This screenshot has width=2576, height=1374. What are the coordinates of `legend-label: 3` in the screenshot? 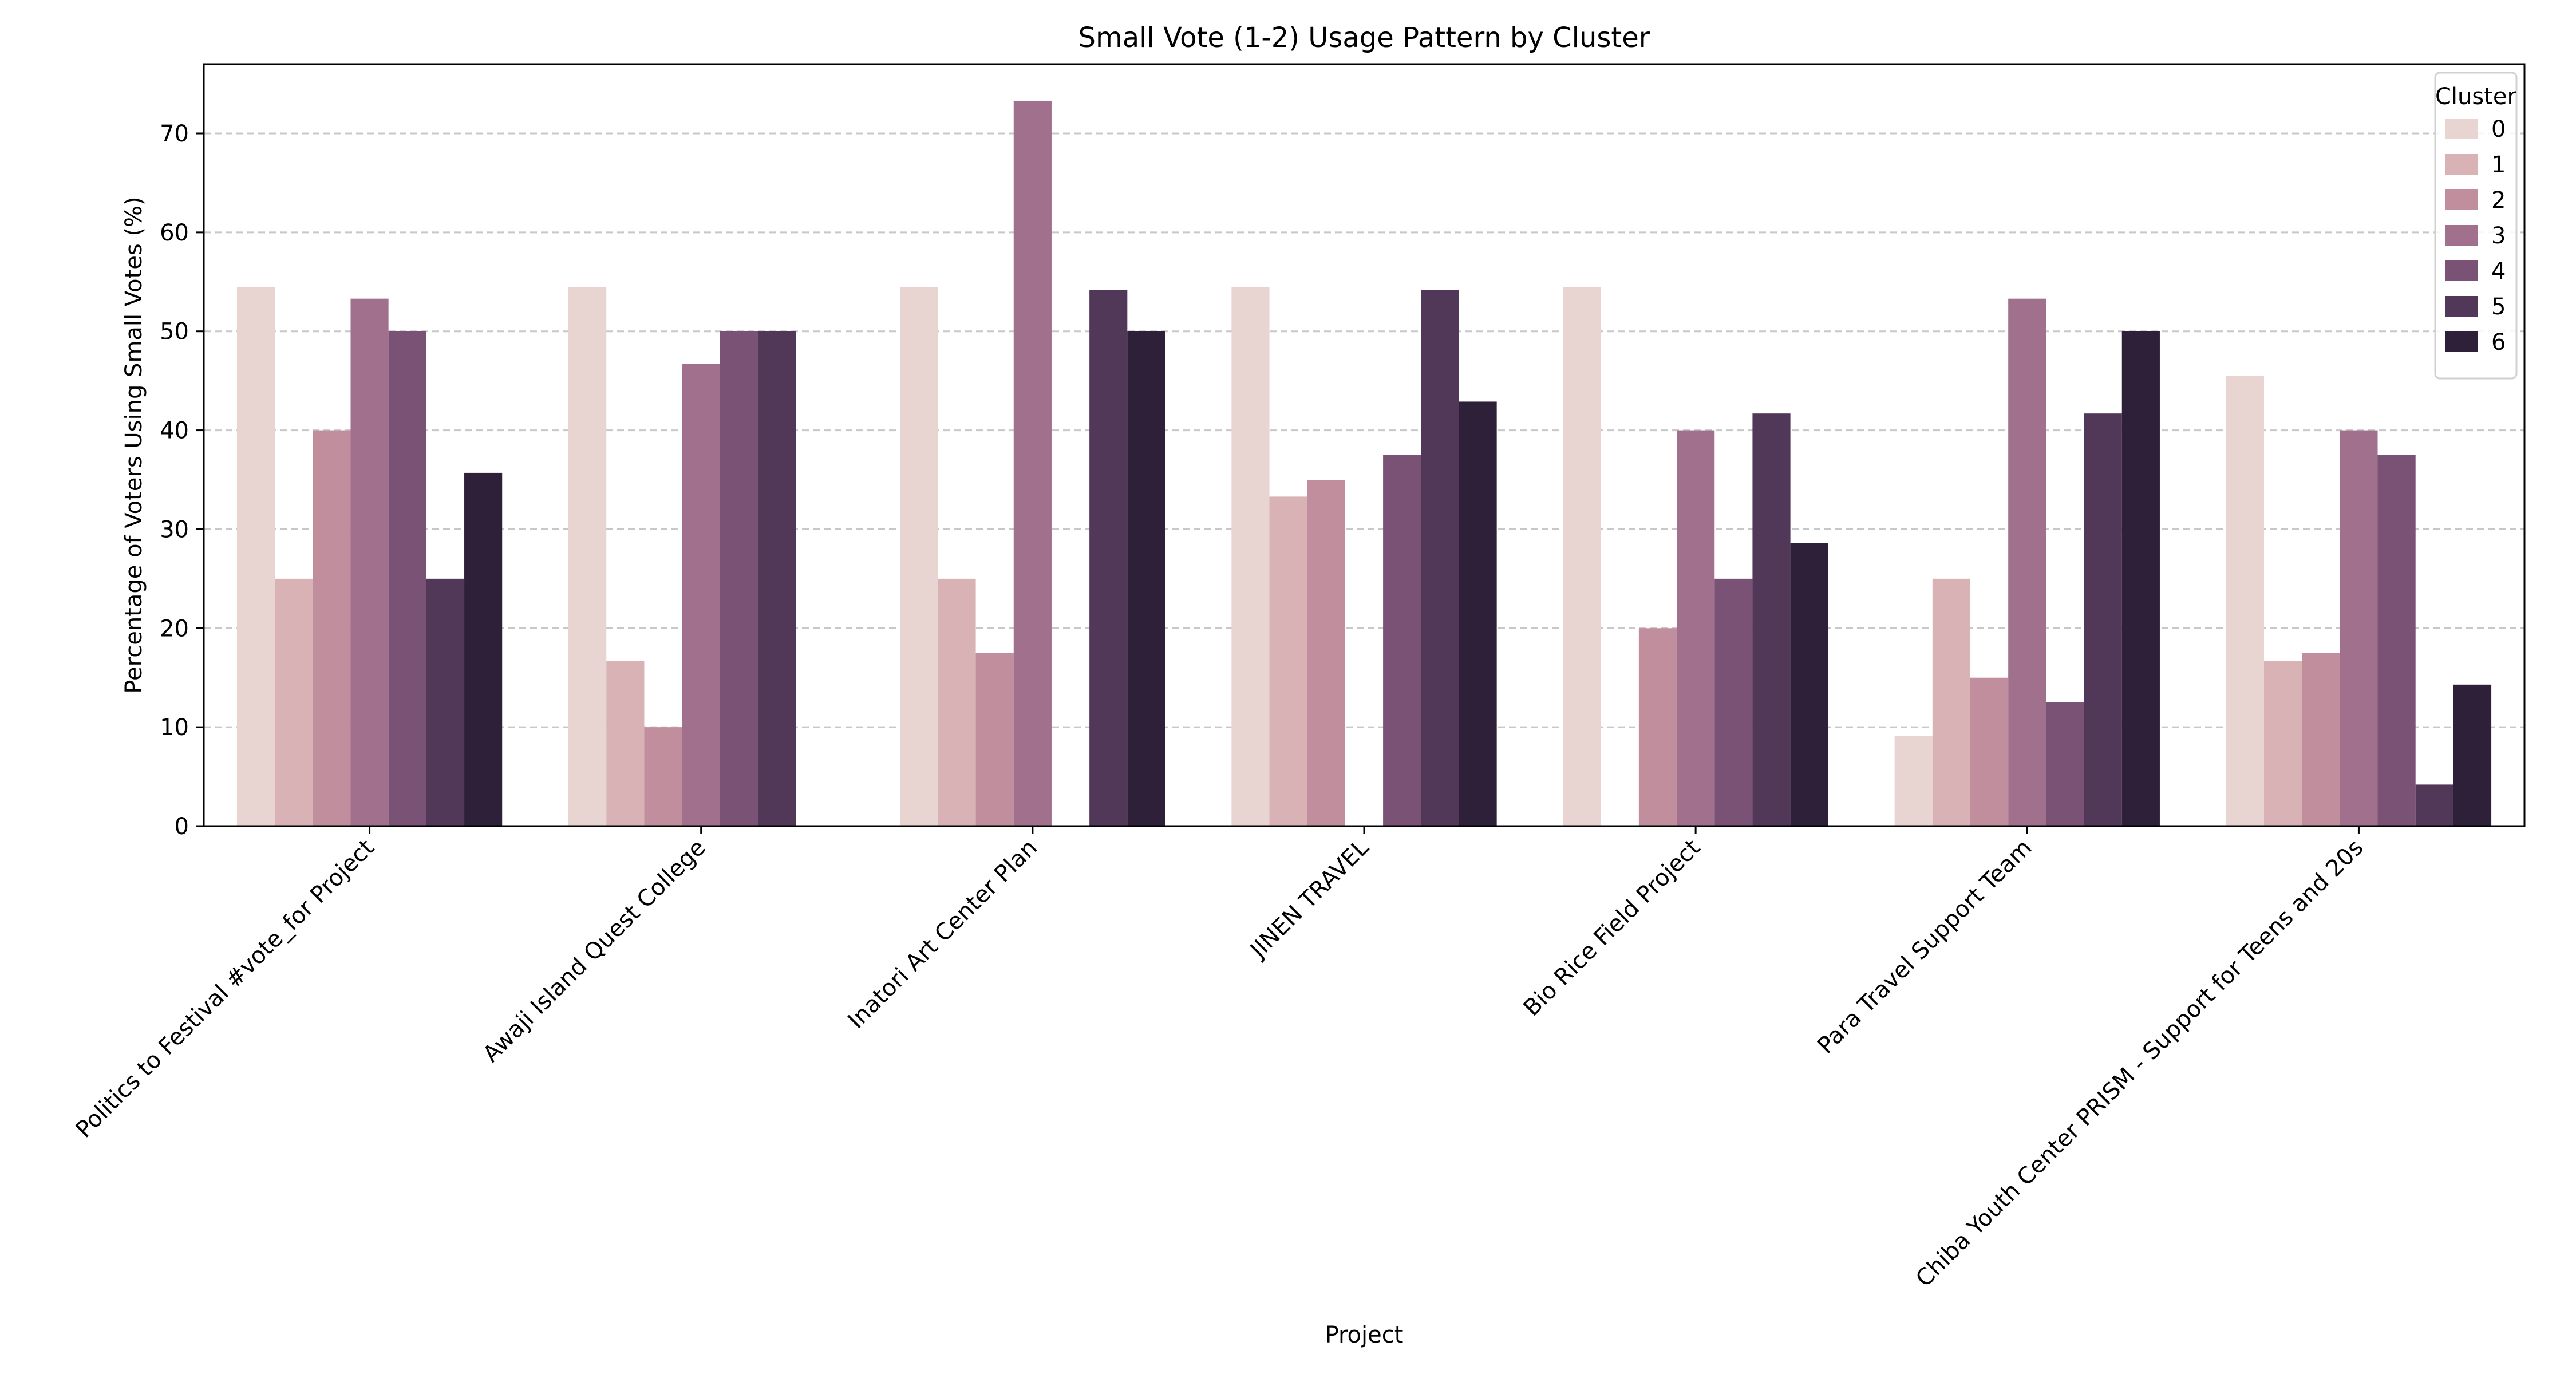 It's located at (2498, 236).